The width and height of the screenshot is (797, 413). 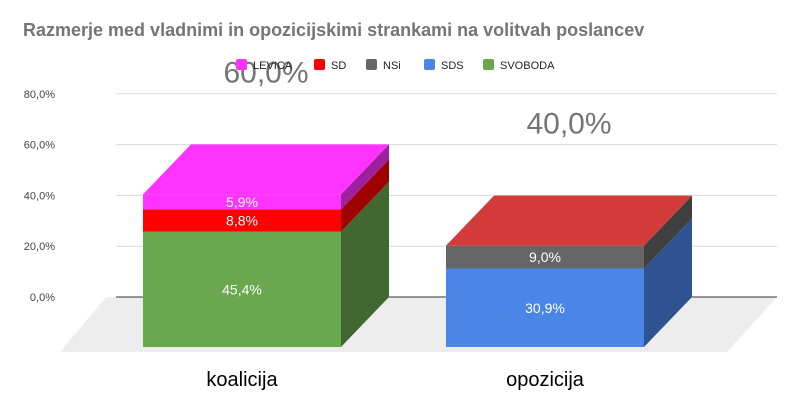 What do you see at coordinates (395, 380) in the screenshot?
I see `x-axis: koalicija opozicija` at bounding box center [395, 380].